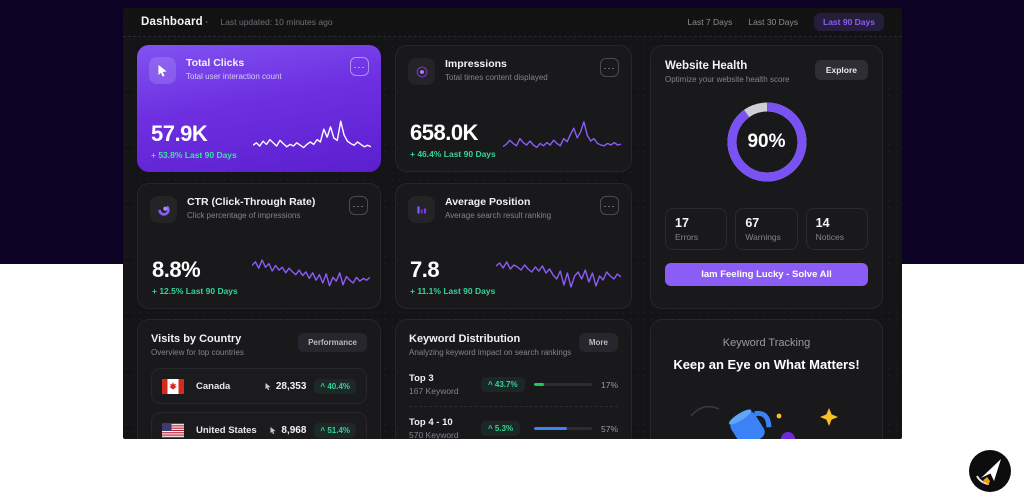 This screenshot has width=1024, height=501. I want to click on progress-percent: 57%, so click(609, 428).